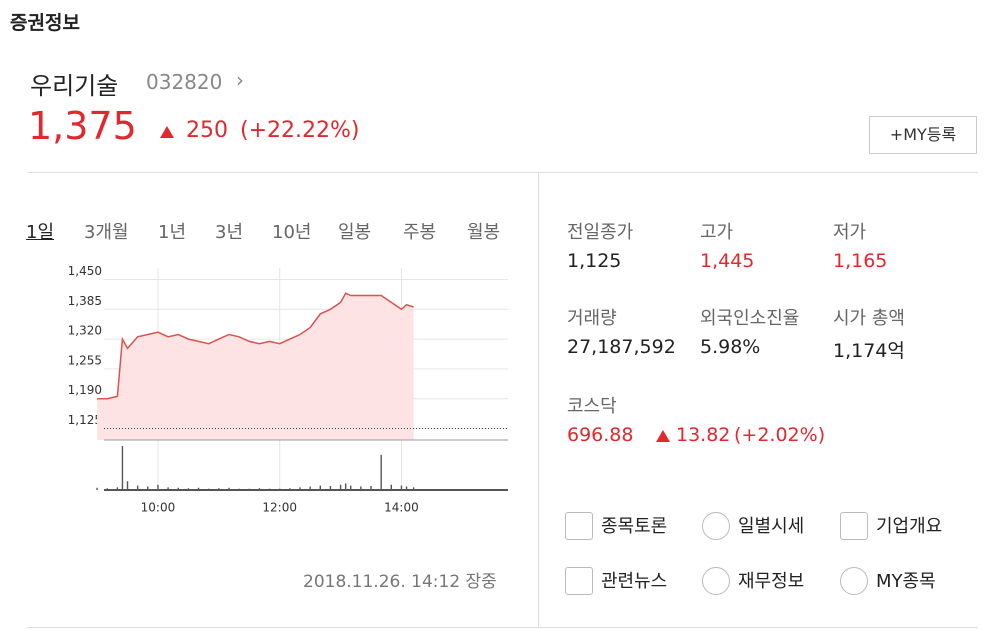  I want to click on stat-value: 1,125, so click(594, 261).